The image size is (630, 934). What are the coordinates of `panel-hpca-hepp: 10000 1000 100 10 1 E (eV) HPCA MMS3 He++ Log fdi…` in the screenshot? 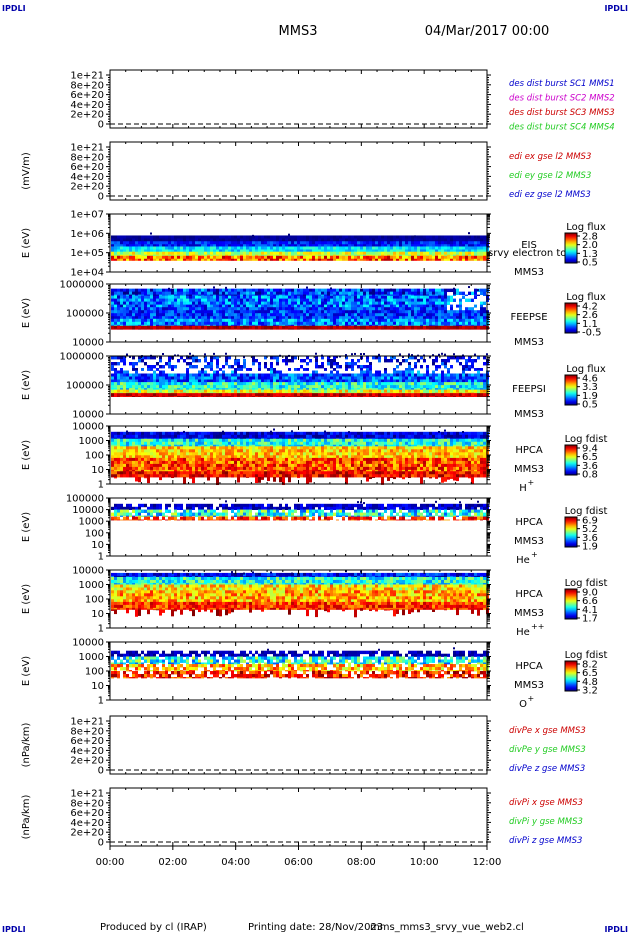 It's located at (314, 602).